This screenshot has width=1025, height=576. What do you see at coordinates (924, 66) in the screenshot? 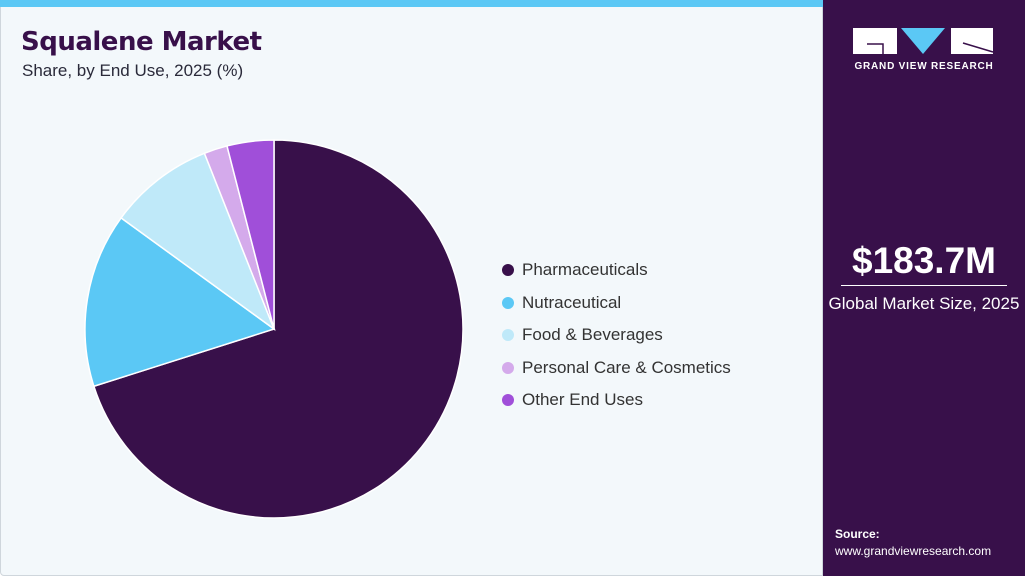
I see `logo-text: GRAND VIEW RESEARCH` at bounding box center [924, 66].